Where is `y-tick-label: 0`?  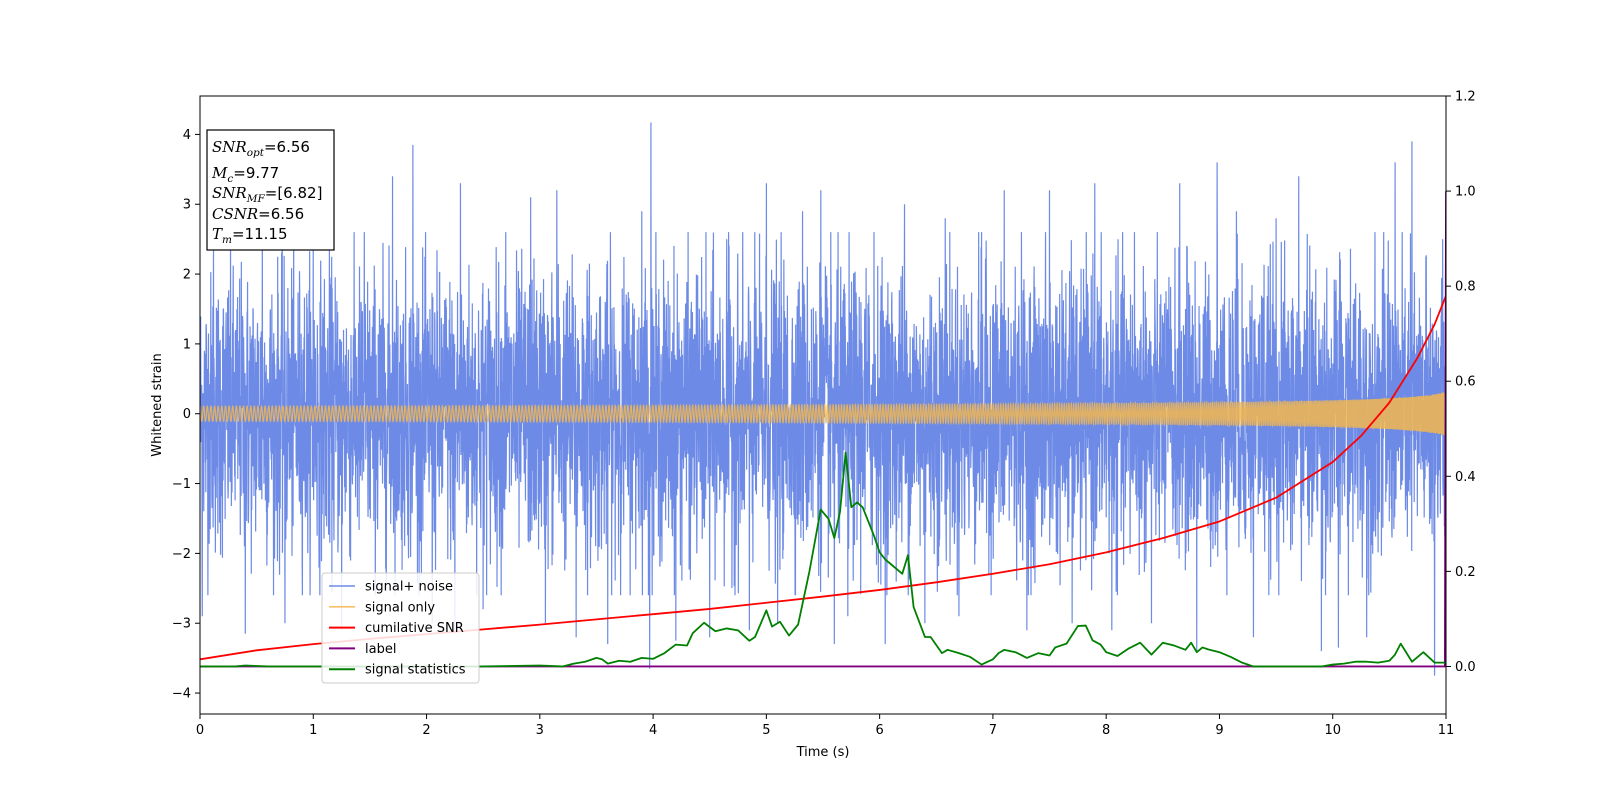 y-tick-label: 0 is located at coordinates (187, 414).